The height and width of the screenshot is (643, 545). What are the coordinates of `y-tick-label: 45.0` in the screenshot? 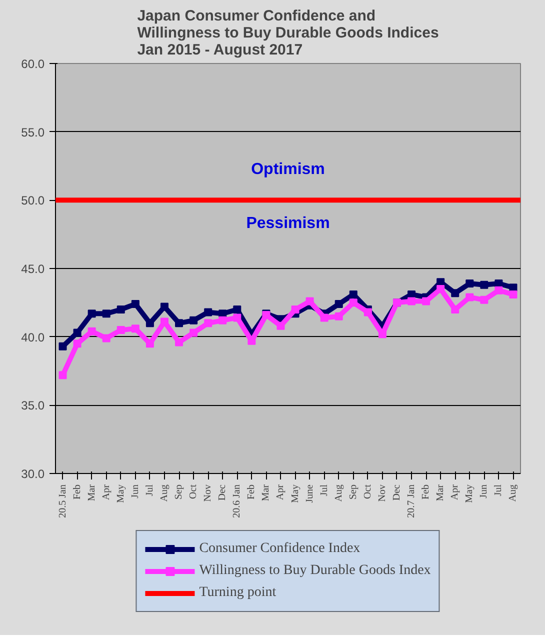 It's located at (33, 269).